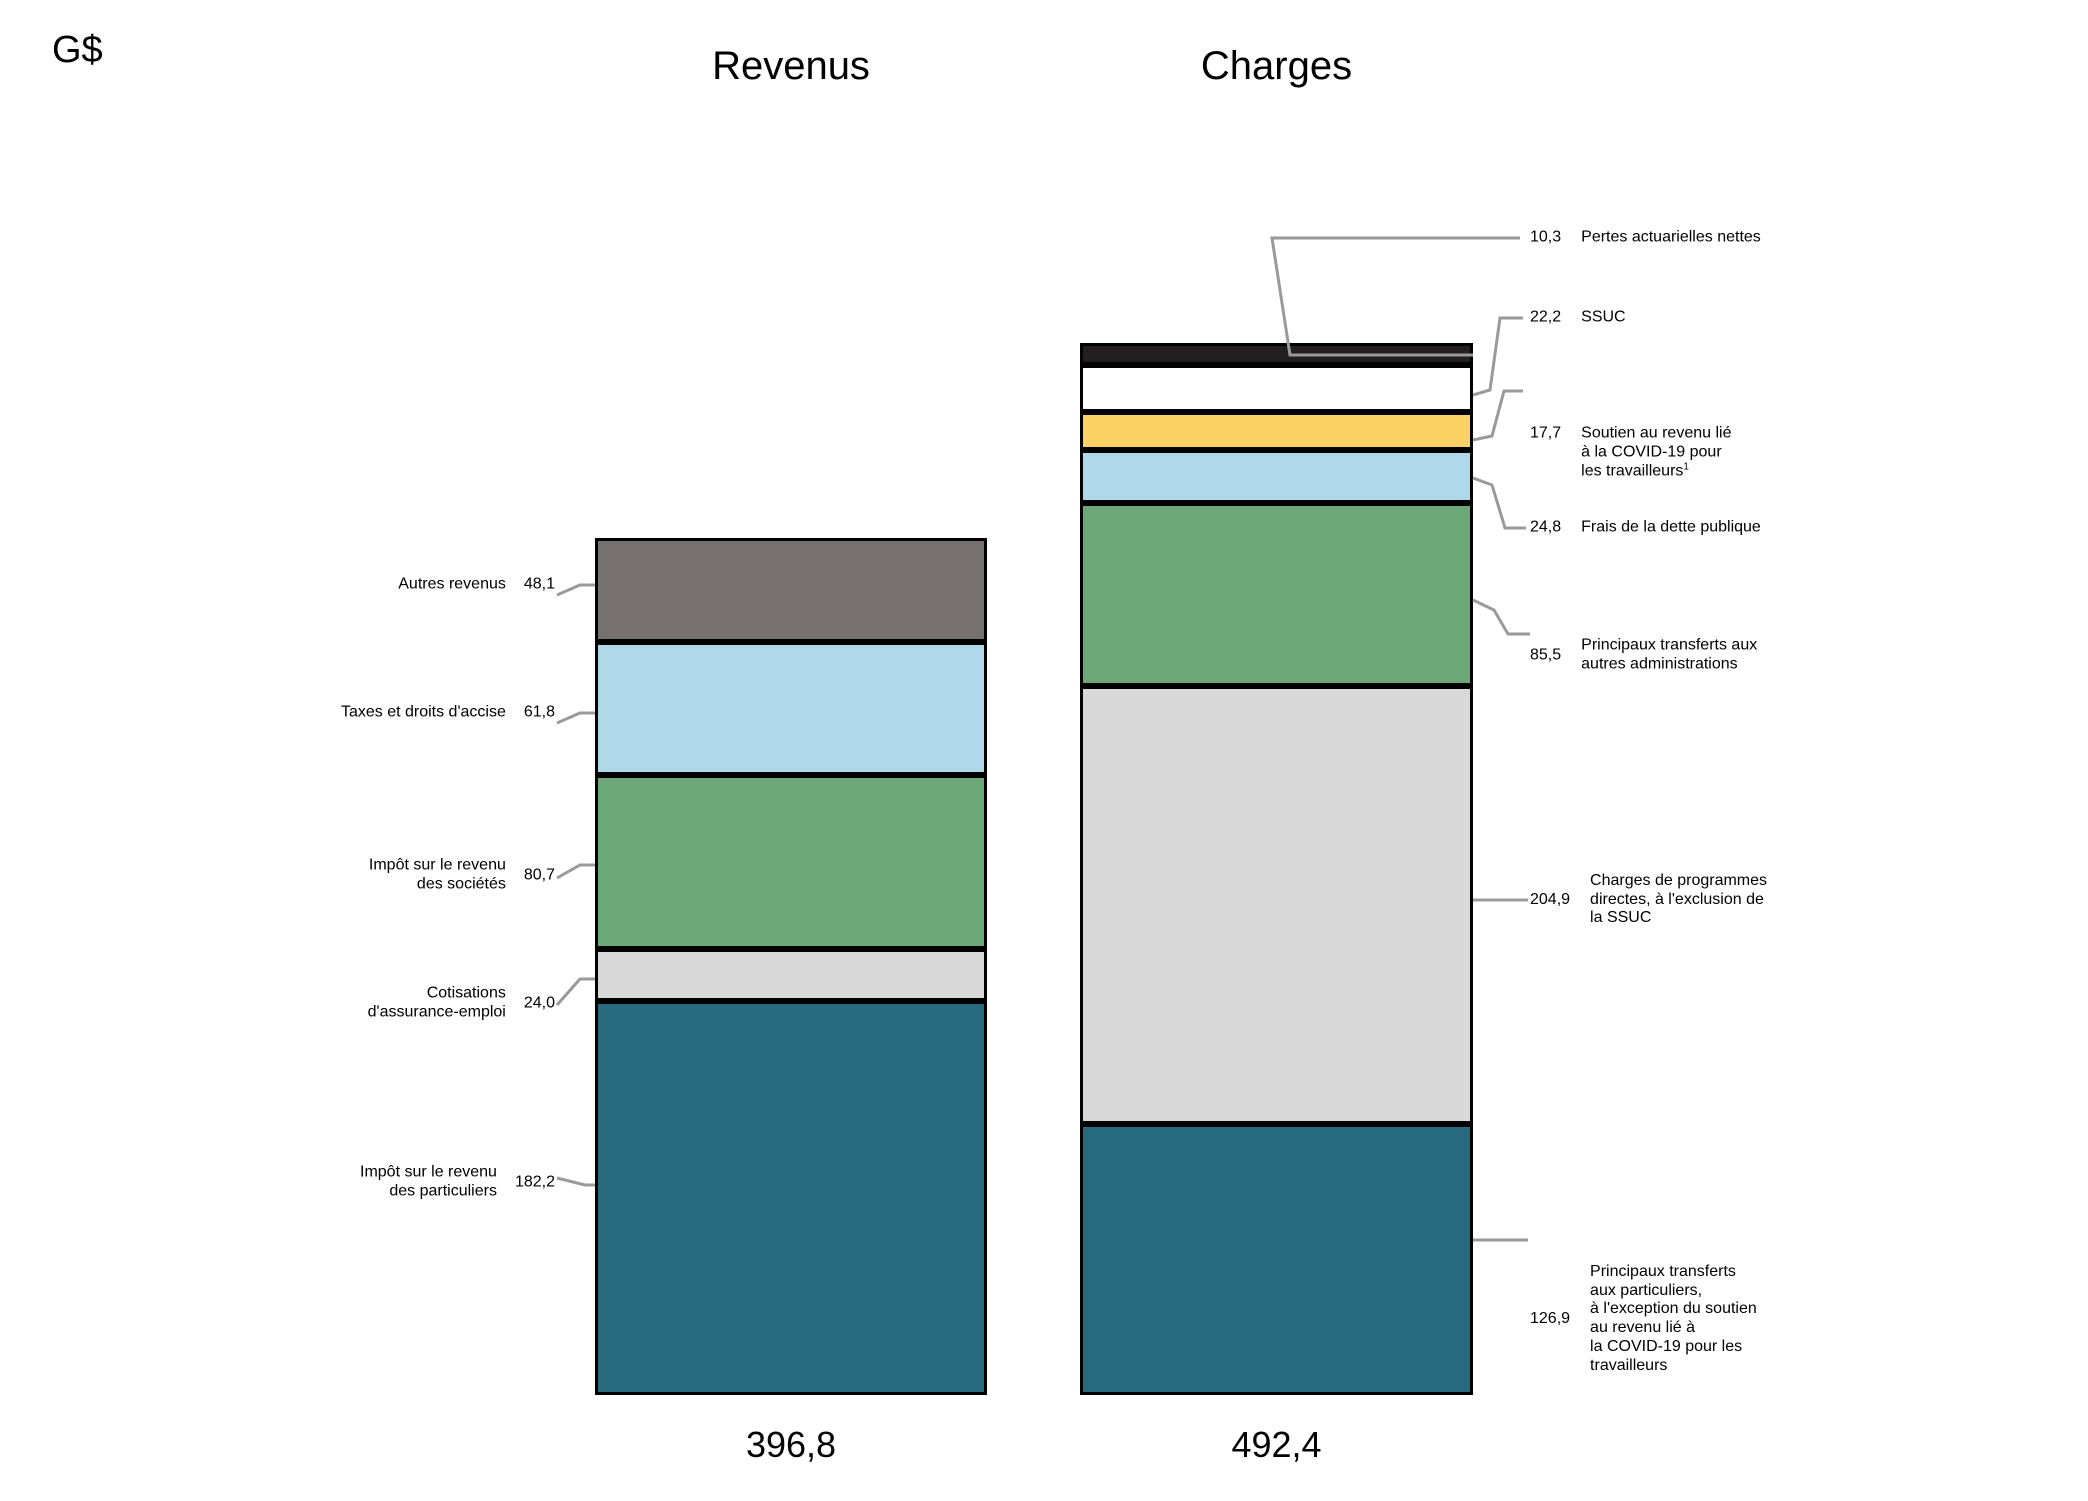 This screenshot has width=2088, height=1501. What do you see at coordinates (1546, 237) in the screenshot?
I see `callout-pertes-actuarielles-value: 10,3` at bounding box center [1546, 237].